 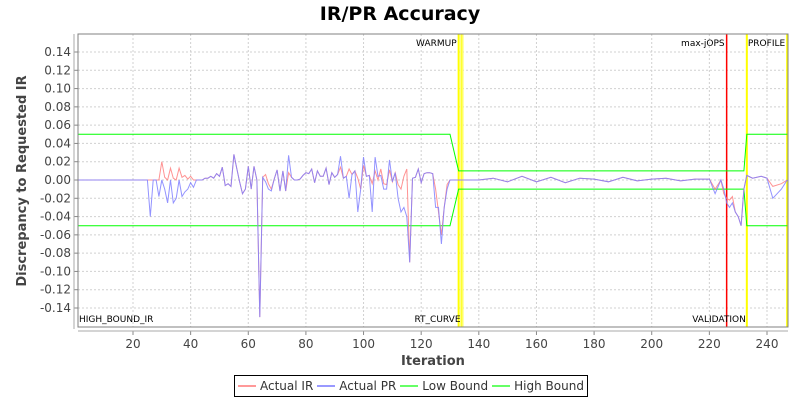 What do you see at coordinates (57, 125) in the screenshot?
I see `y-tick-label: 0.06` at bounding box center [57, 125].